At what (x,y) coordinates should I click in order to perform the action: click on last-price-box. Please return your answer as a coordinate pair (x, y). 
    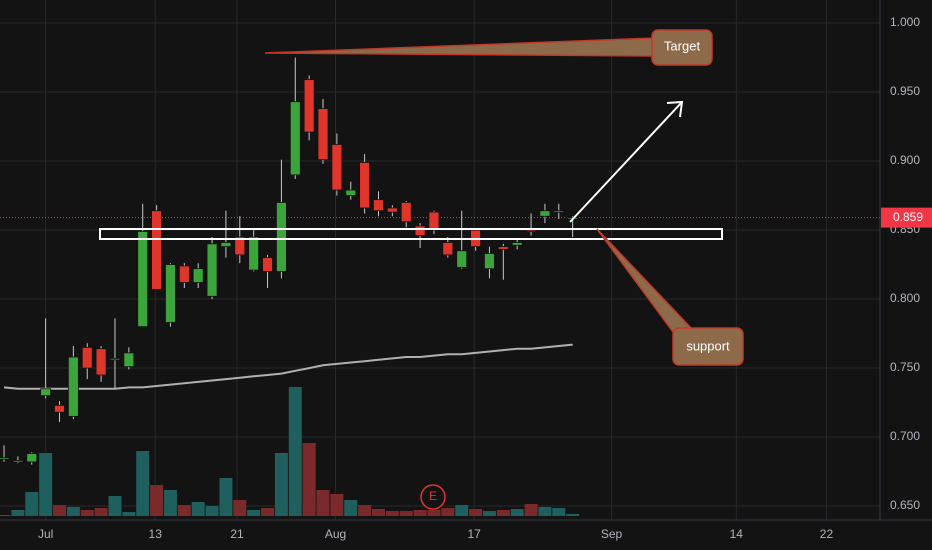
    Looking at the image, I should click on (906, 217).